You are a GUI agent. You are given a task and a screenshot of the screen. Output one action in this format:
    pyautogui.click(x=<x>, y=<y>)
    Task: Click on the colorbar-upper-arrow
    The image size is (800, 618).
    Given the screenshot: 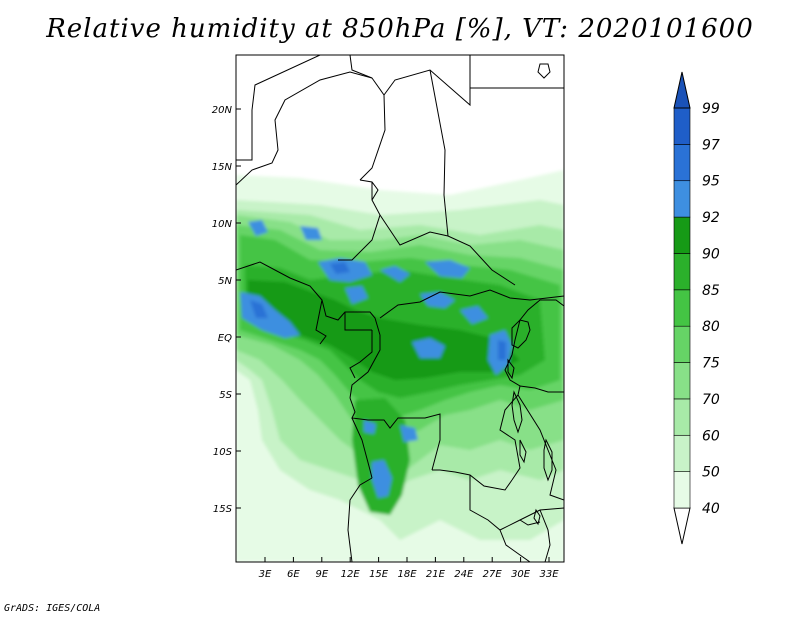 What is the action you would take?
    pyautogui.click(x=682, y=90)
    